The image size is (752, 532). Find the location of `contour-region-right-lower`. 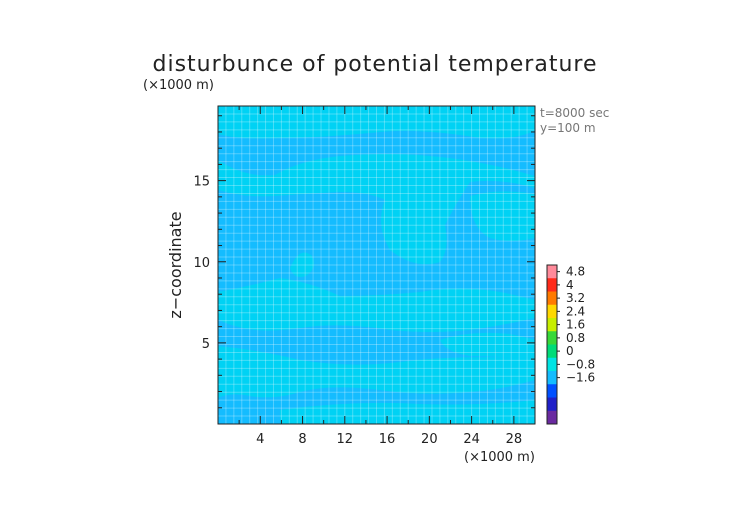

contour-region-right-lower is located at coordinates (487, 346).